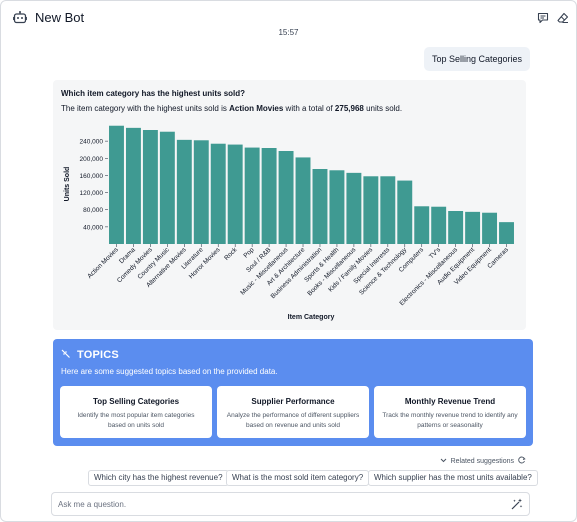  Describe the element at coordinates (60, 17) in the screenshot. I see `page-title: New Bot` at that location.